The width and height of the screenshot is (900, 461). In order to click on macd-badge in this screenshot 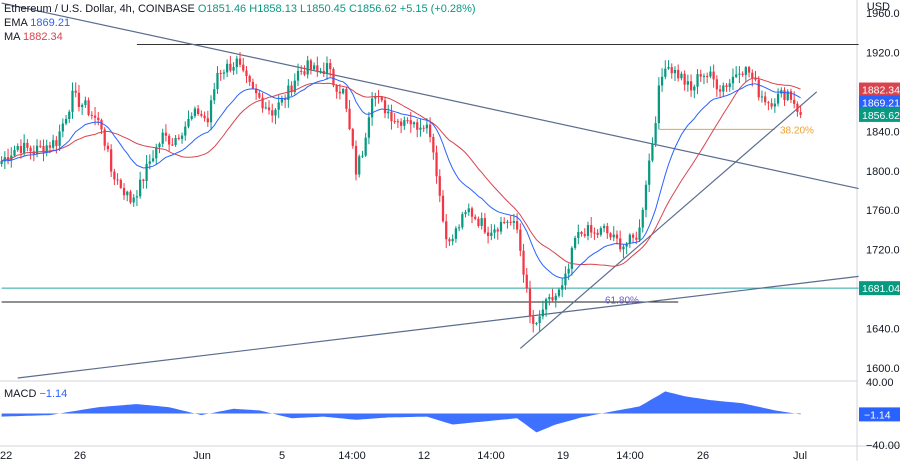, I will do `click(879, 414)`.